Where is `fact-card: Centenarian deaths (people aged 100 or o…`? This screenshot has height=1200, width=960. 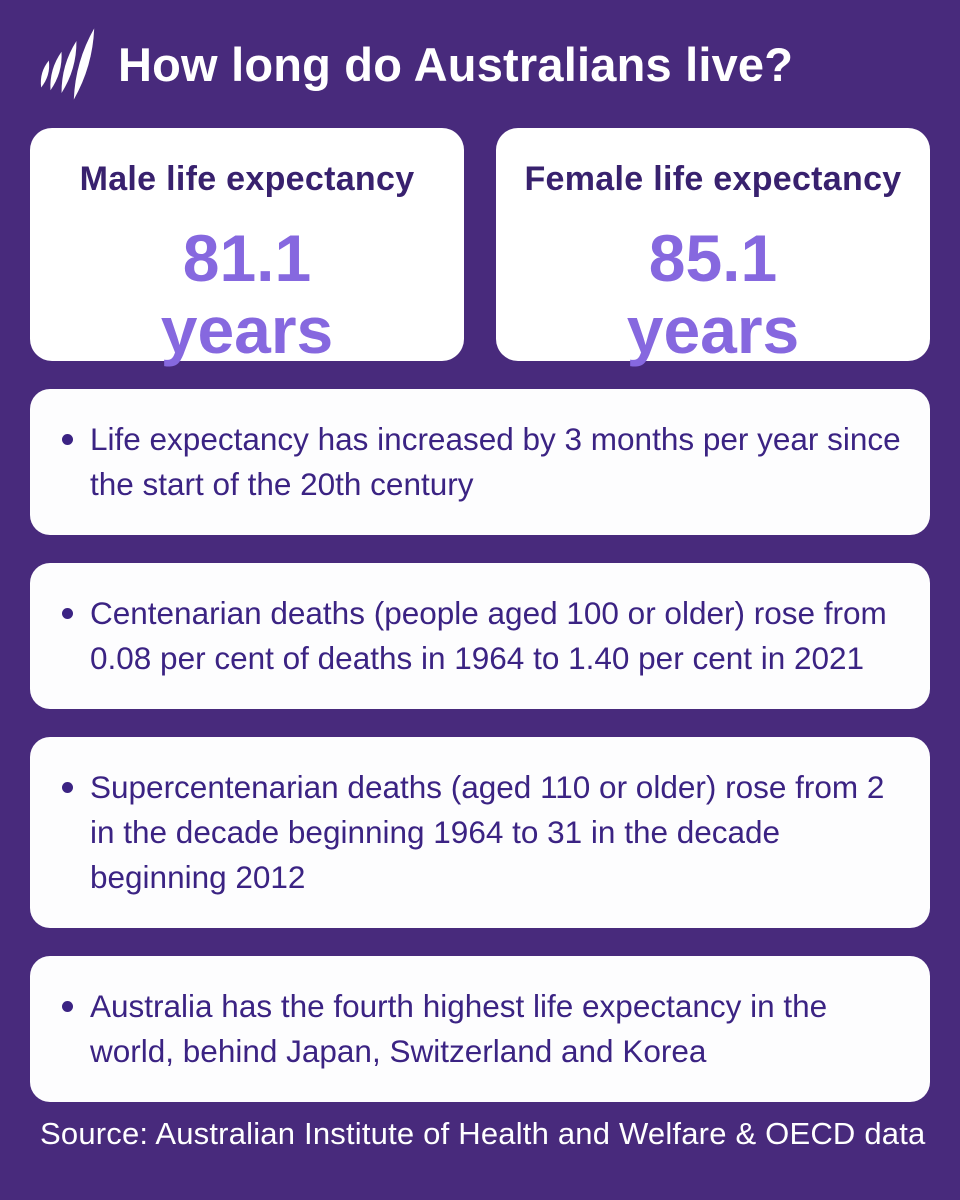 fact-card: Centenarian deaths (people aged 100 or o… is located at coordinates (480, 636).